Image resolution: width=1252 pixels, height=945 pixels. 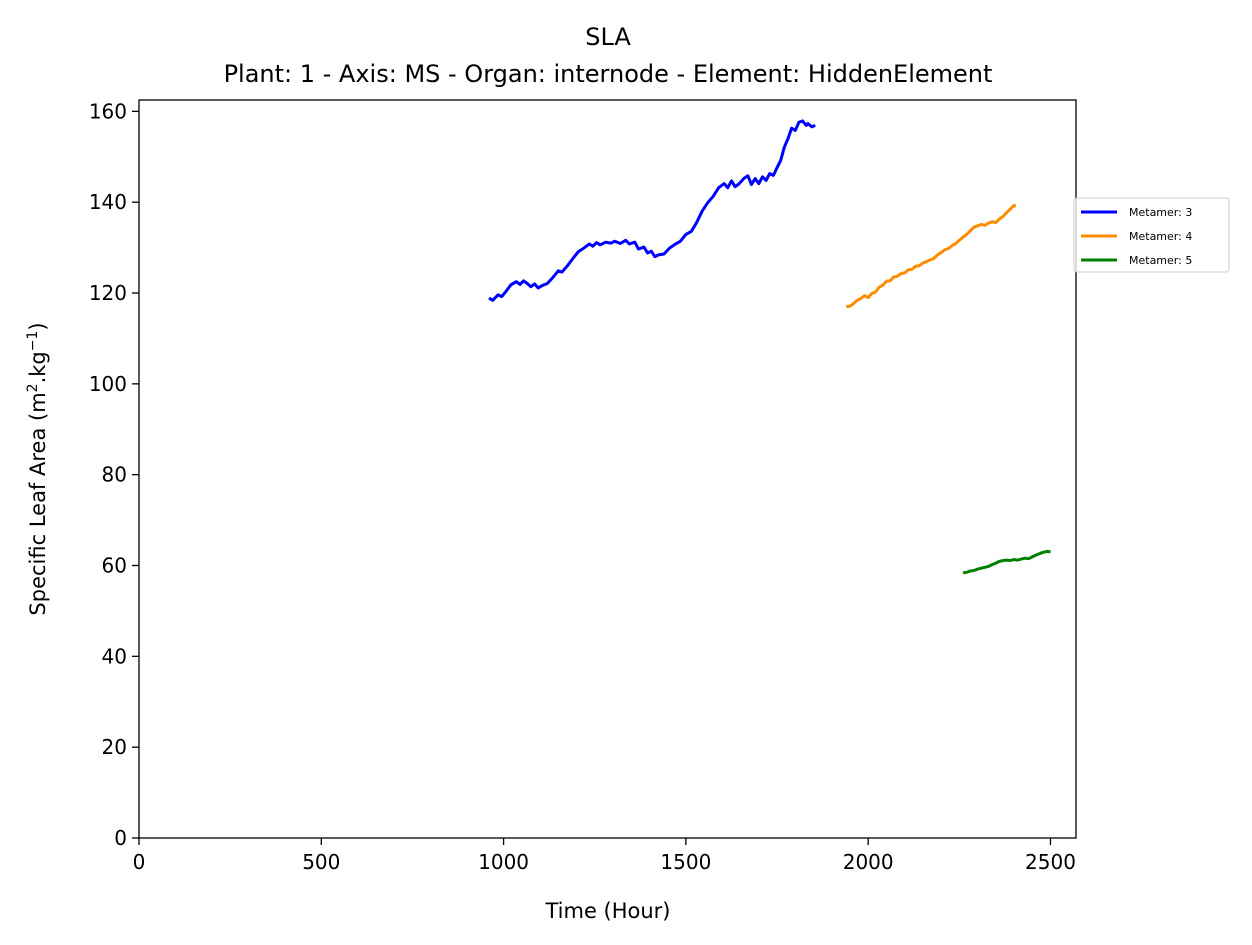 I want to click on x-tick-label: 0, so click(x=139, y=862).